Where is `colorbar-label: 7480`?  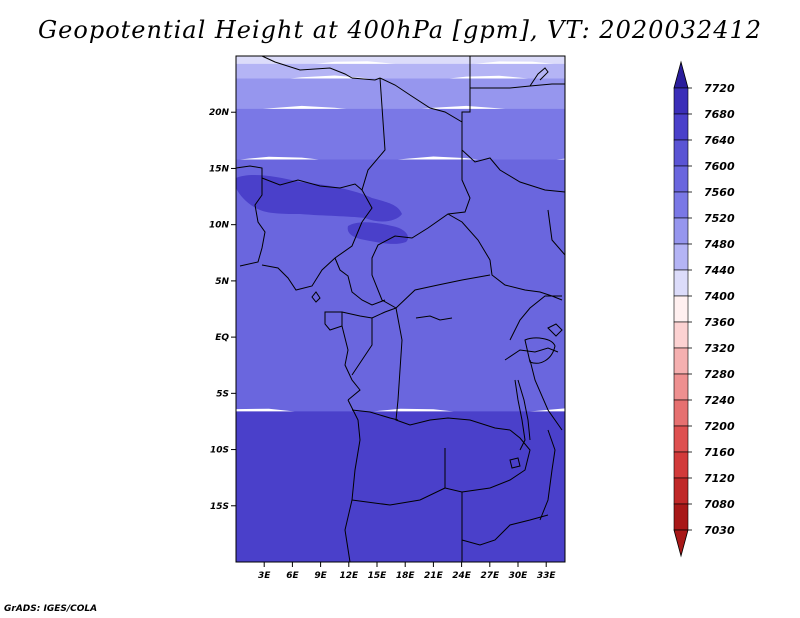 colorbar-label: 7480 is located at coordinates (719, 244).